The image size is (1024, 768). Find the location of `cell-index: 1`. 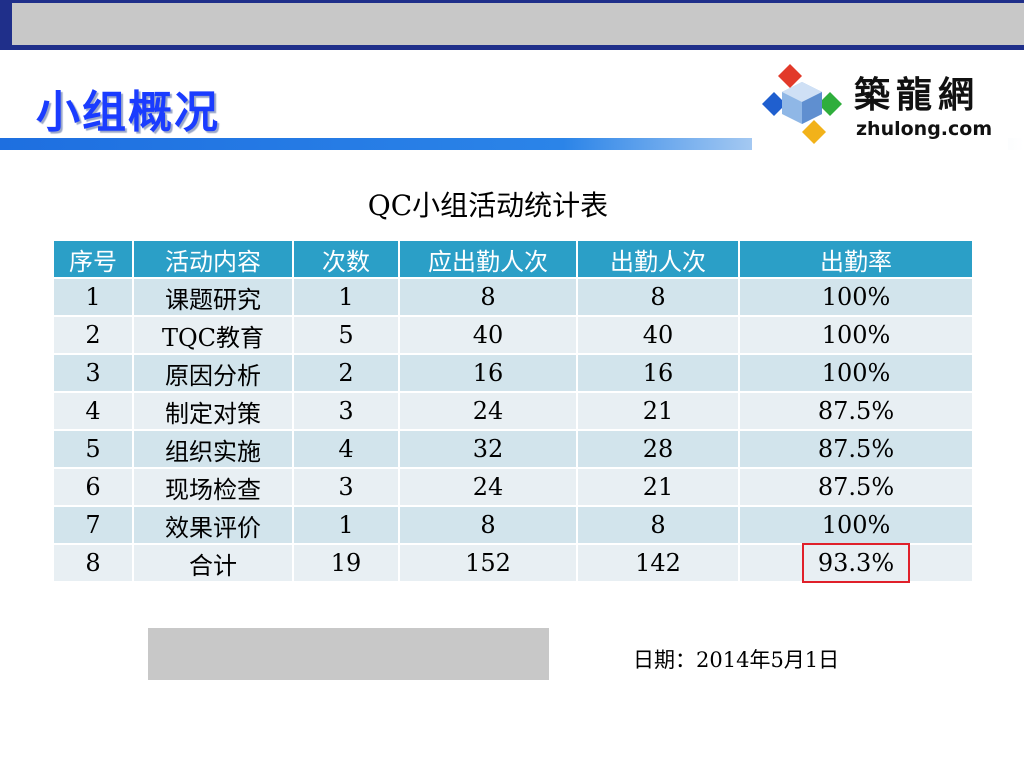

cell-index: 1 is located at coordinates (93, 297).